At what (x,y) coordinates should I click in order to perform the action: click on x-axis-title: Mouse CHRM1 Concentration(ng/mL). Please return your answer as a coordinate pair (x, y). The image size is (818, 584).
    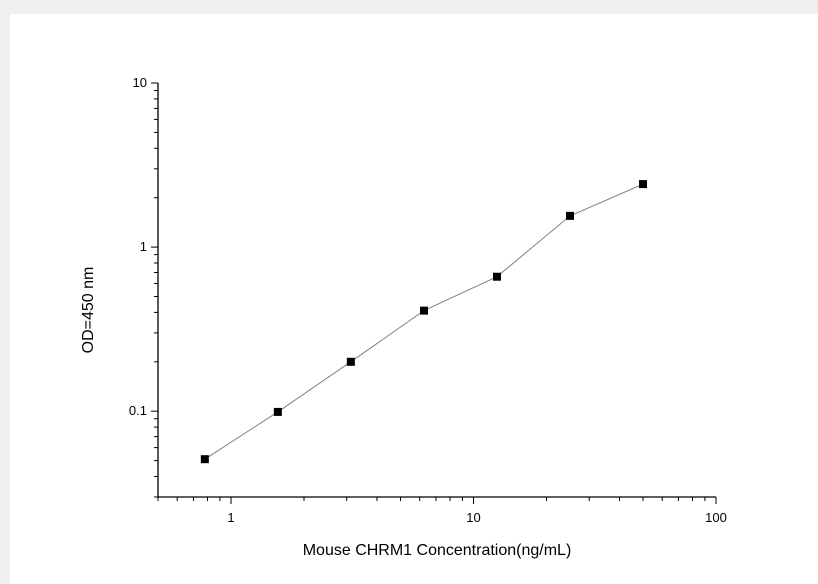
    Looking at the image, I should click on (437, 550).